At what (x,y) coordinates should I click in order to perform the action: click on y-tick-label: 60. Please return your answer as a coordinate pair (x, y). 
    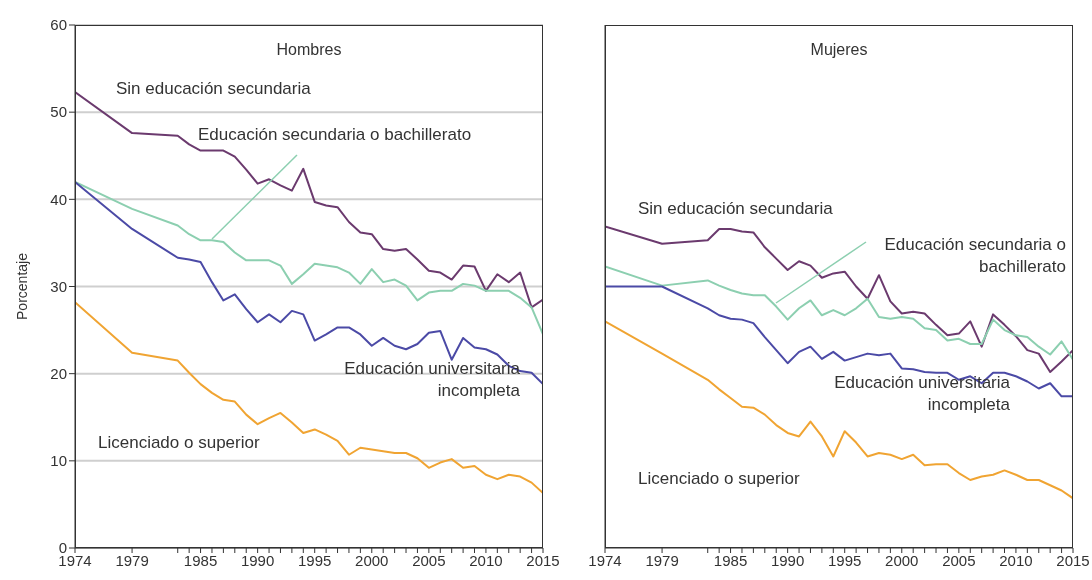
    Looking at the image, I should click on (58, 25).